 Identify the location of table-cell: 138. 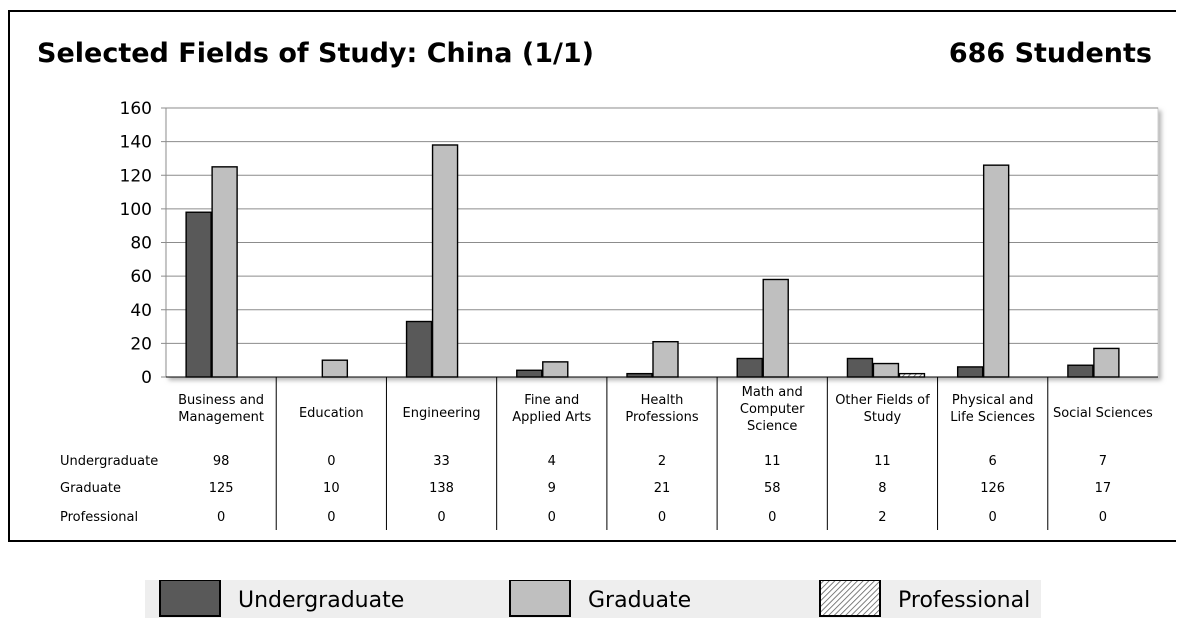
(441, 488).